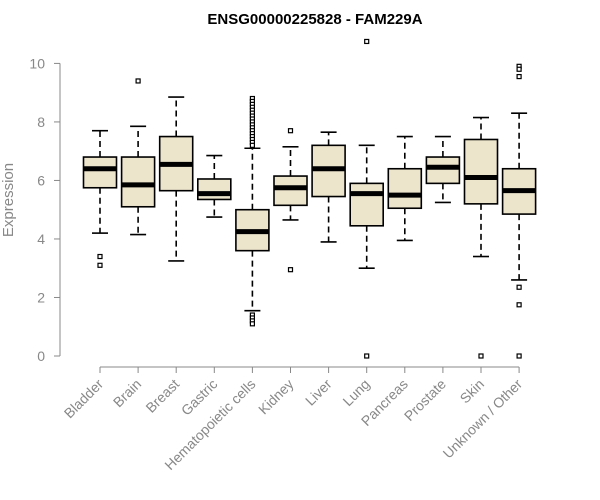 Image resolution: width=600 pixels, height=500 pixels. What do you see at coordinates (355, 392) in the screenshot?
I see `x-tick-label: Lung` at bounding box center [355, 392].